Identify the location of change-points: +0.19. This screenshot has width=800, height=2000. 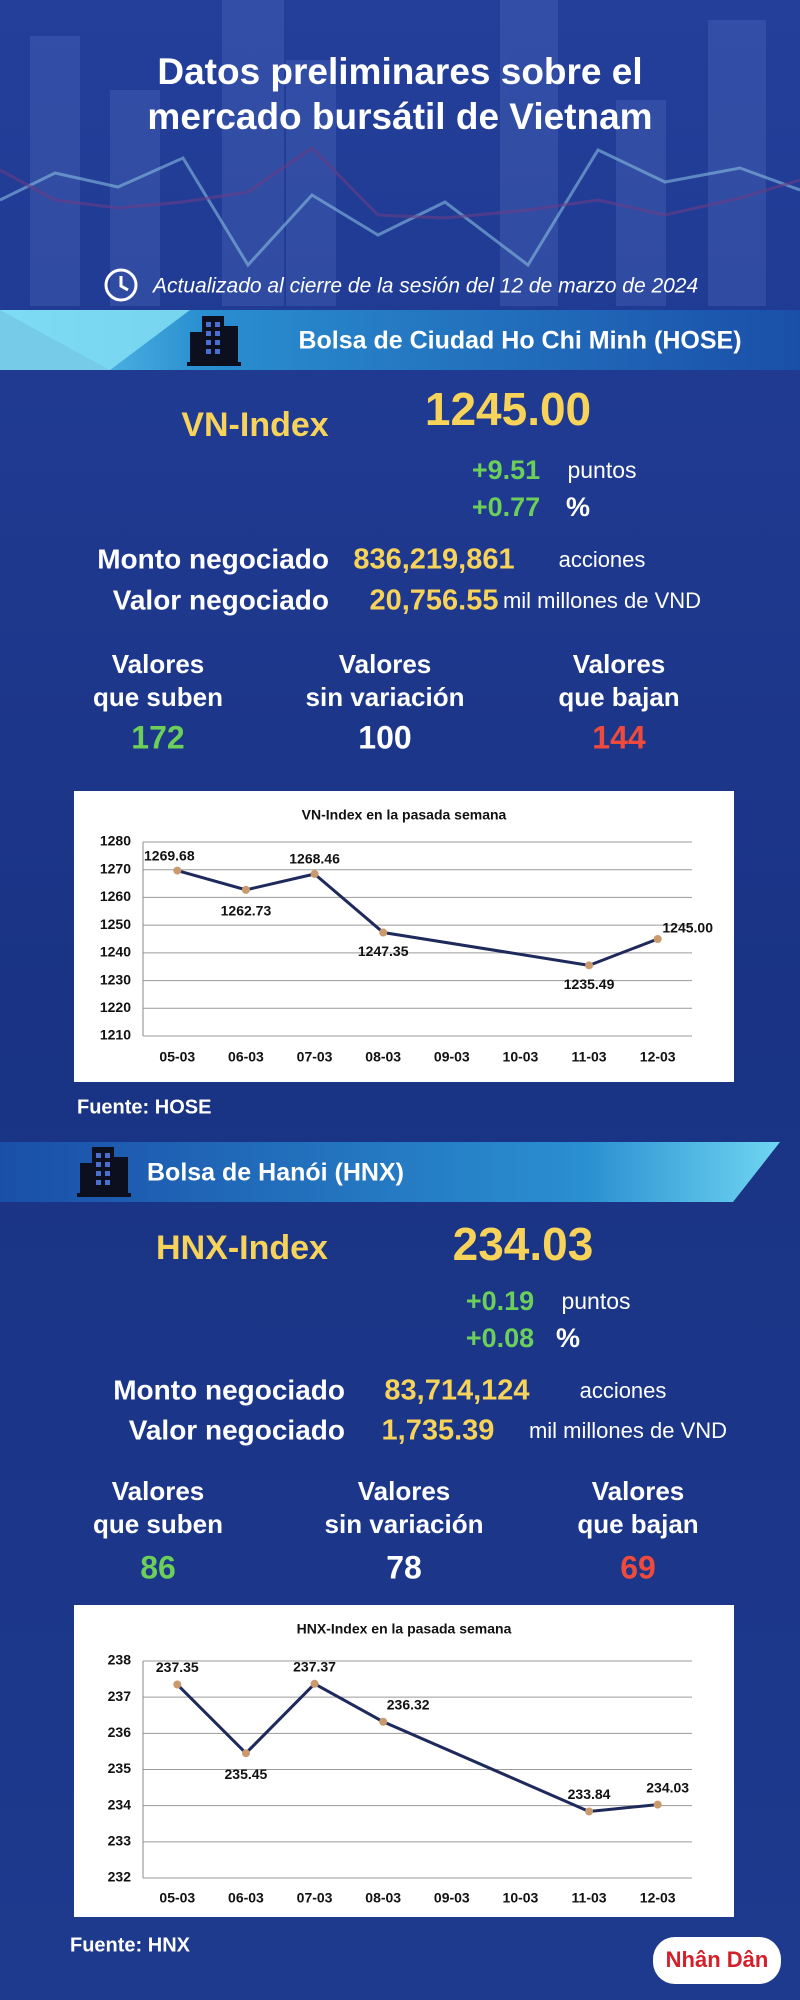
(500, 1301).